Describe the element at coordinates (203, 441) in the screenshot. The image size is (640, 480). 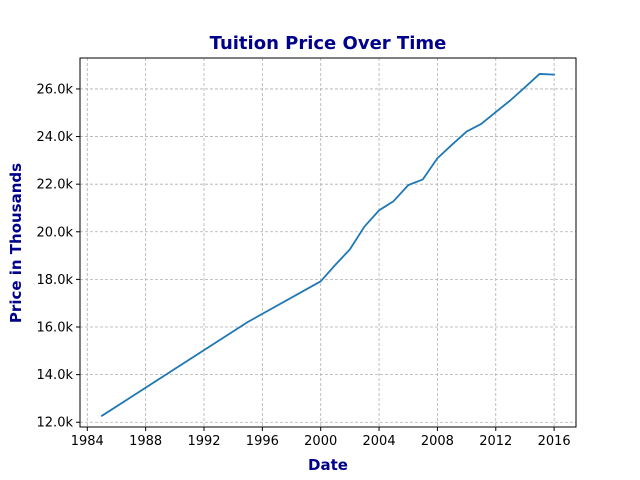
I see `x-tick-label: 1992` at that location.